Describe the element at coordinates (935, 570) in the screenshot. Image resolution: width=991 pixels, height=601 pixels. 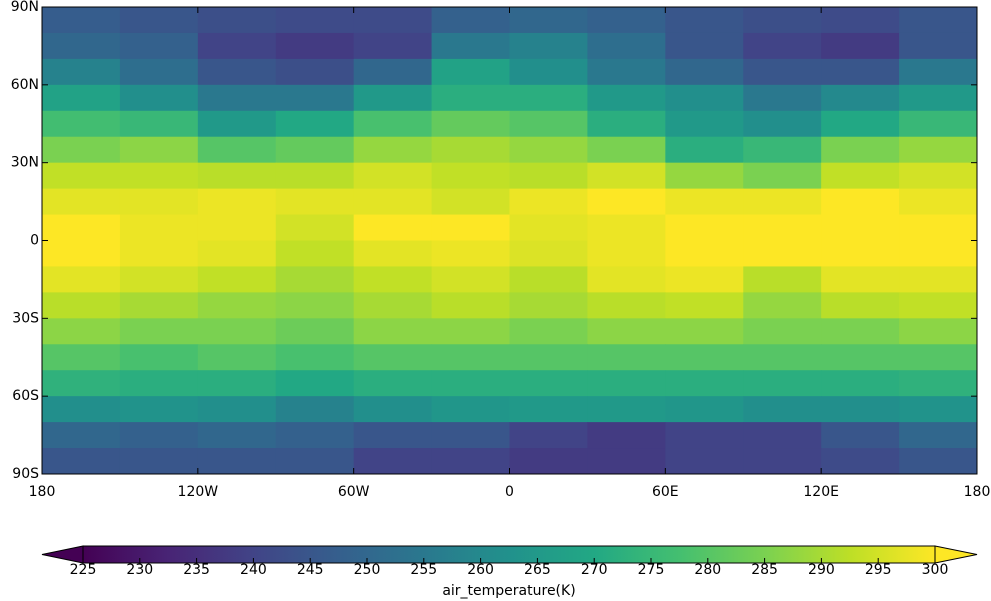
I see `colorbar-tick-label: 300` at that location.